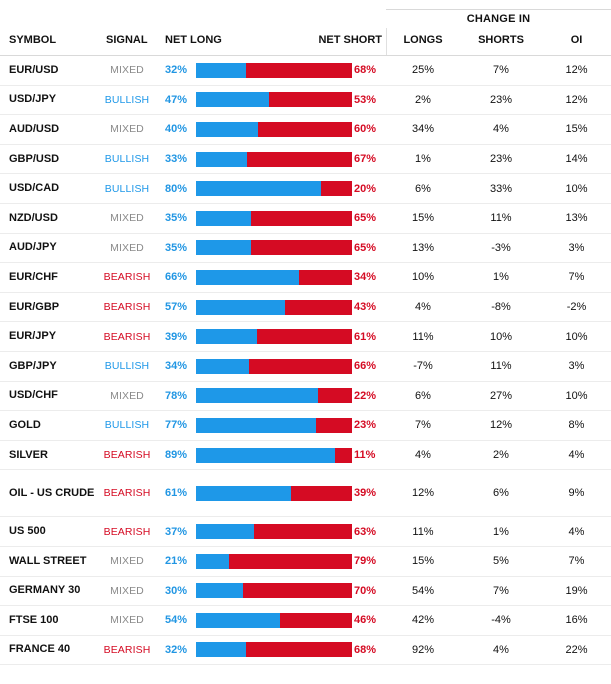 This screenshot has width=611, height=684. I want to click on signal-cell: BULLISH, so click(127, 425).